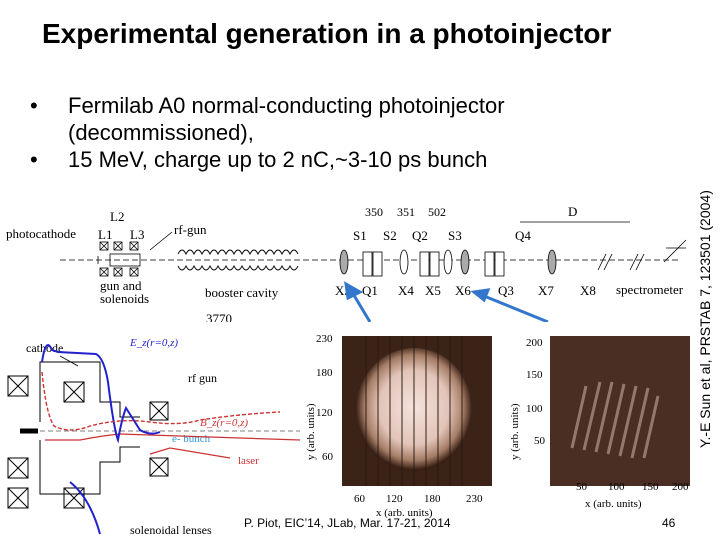 This screenshot has width=720, height=540. Describe the element at coordinates (101, 394) in the screenshot. I see `ez-curve` at that location.